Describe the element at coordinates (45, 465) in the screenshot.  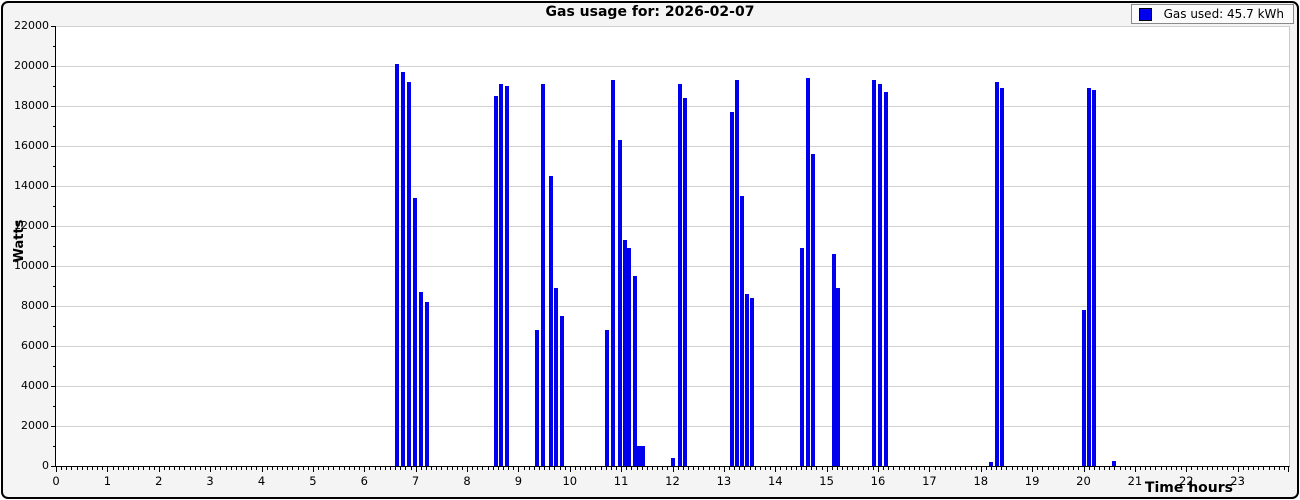
I see `y-tick-label: 0` at that location.